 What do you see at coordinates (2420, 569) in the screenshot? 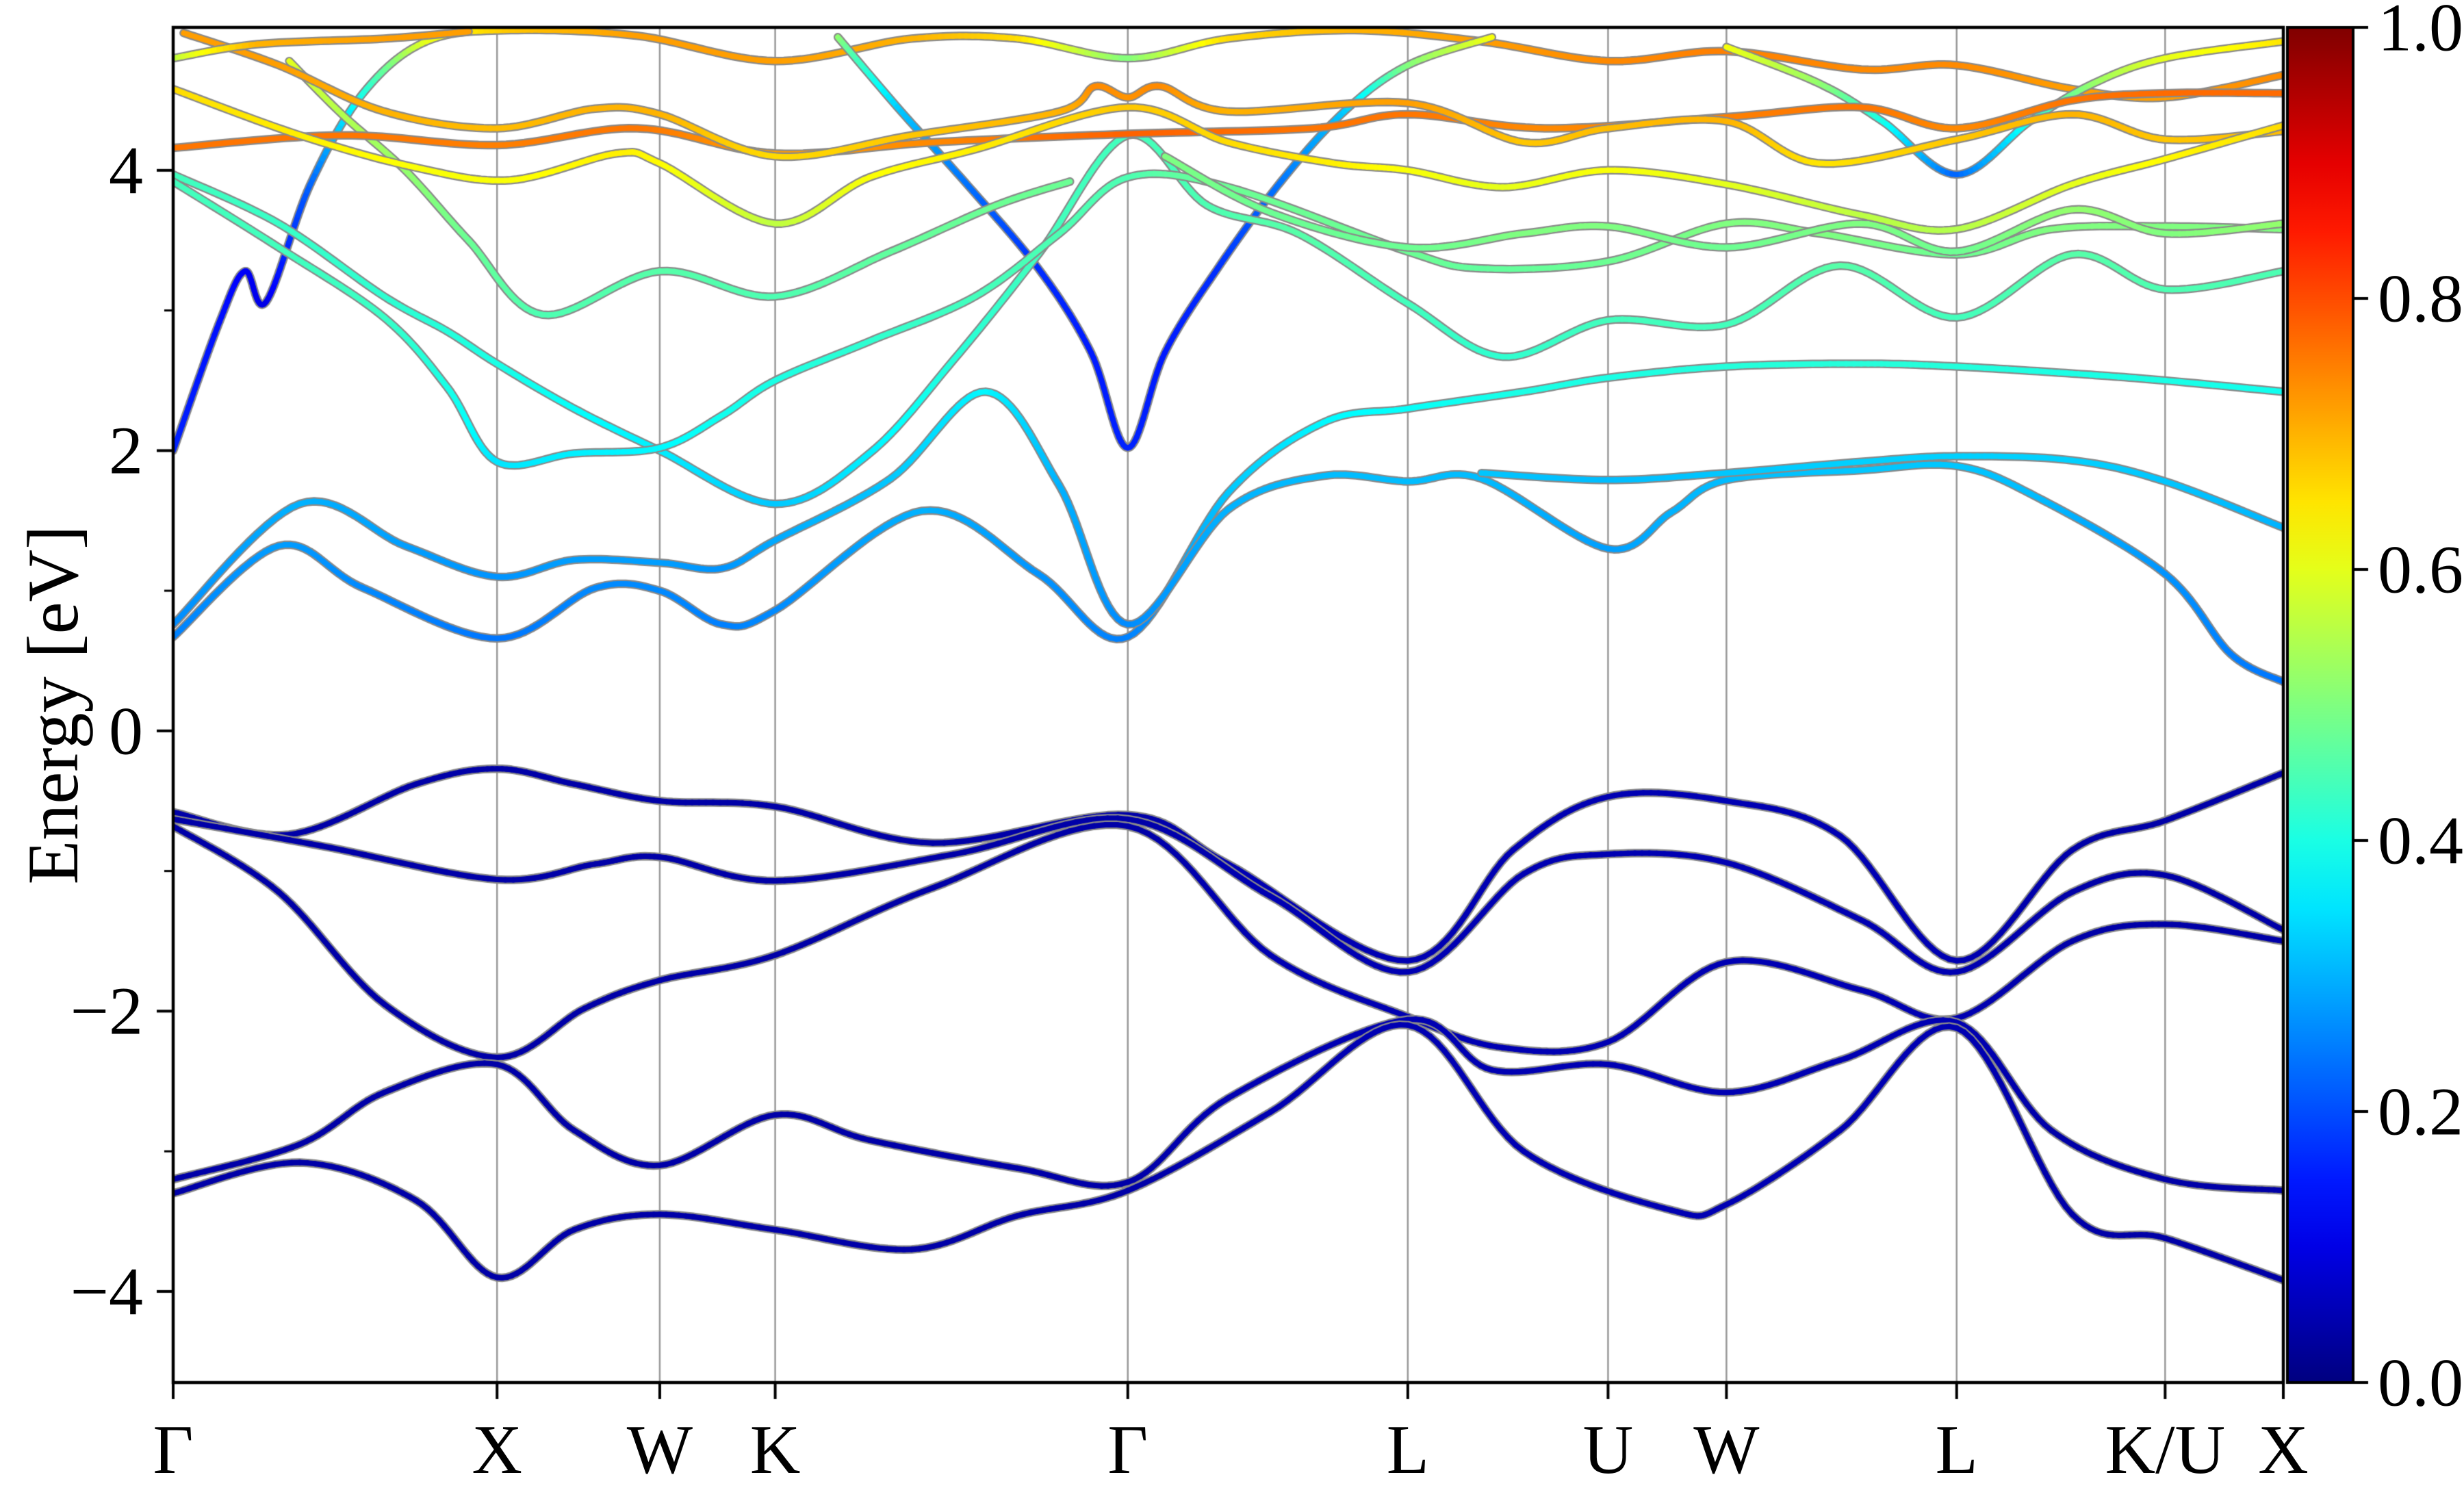
I see `colorbar-tick-label: 0.6` at bounding box center [2420, 569].